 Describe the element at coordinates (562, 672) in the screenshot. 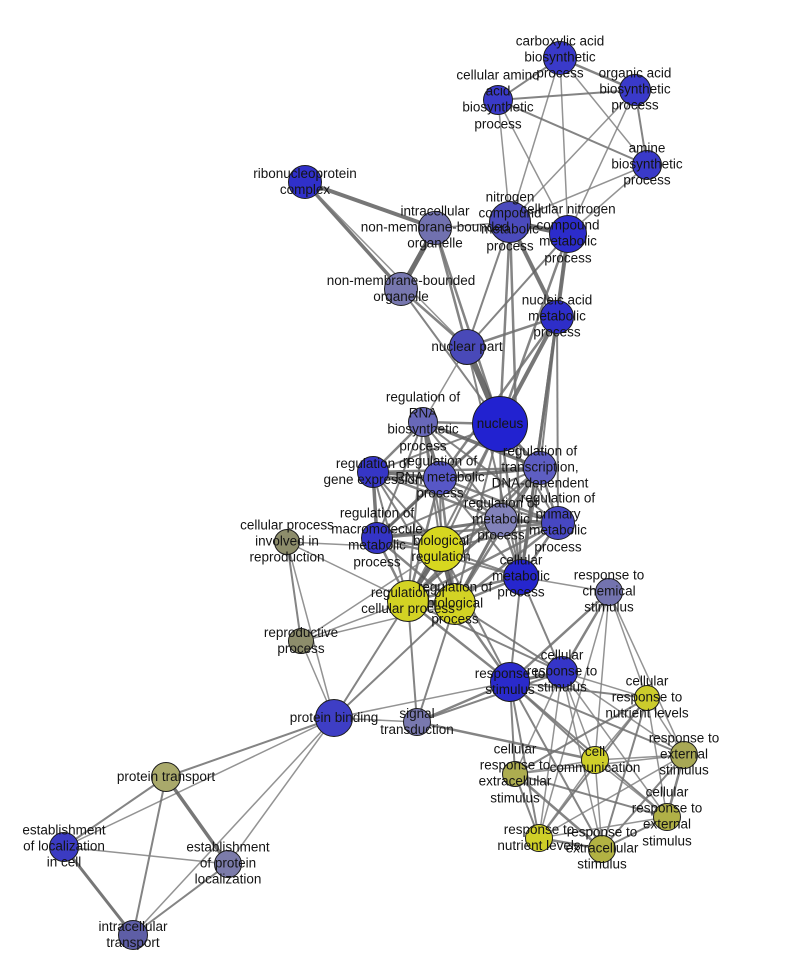

I see `node-cellrespstim` at that location.